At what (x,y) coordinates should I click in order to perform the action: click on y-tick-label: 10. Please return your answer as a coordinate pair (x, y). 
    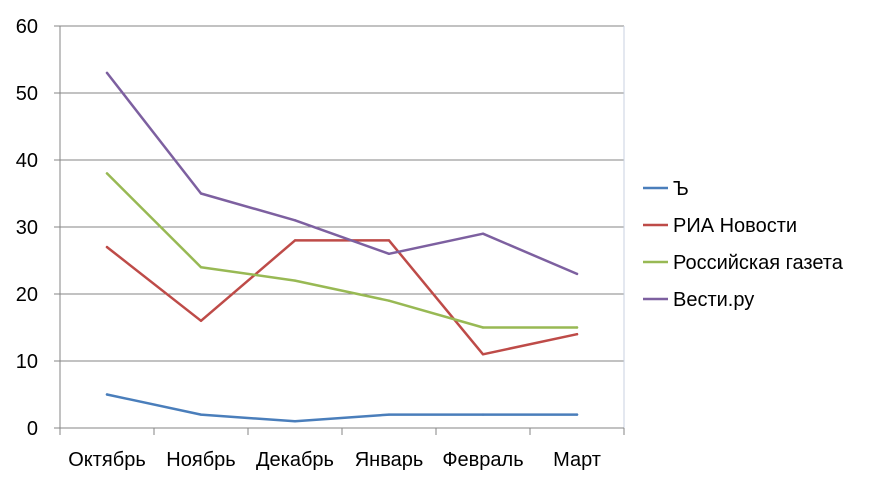
    Looking at the image, I should click on (27, 362).